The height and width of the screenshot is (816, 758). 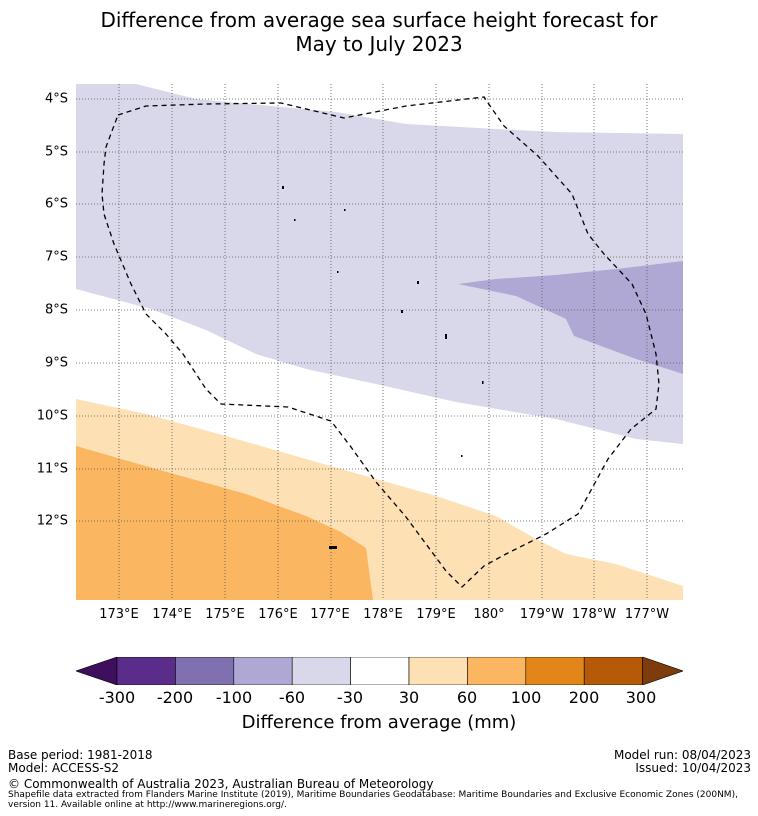 What do you see at coordinates (292, 697) in the screenshot?
I see `colorbar-tick-label: -60` at bounding box center [292, 697].